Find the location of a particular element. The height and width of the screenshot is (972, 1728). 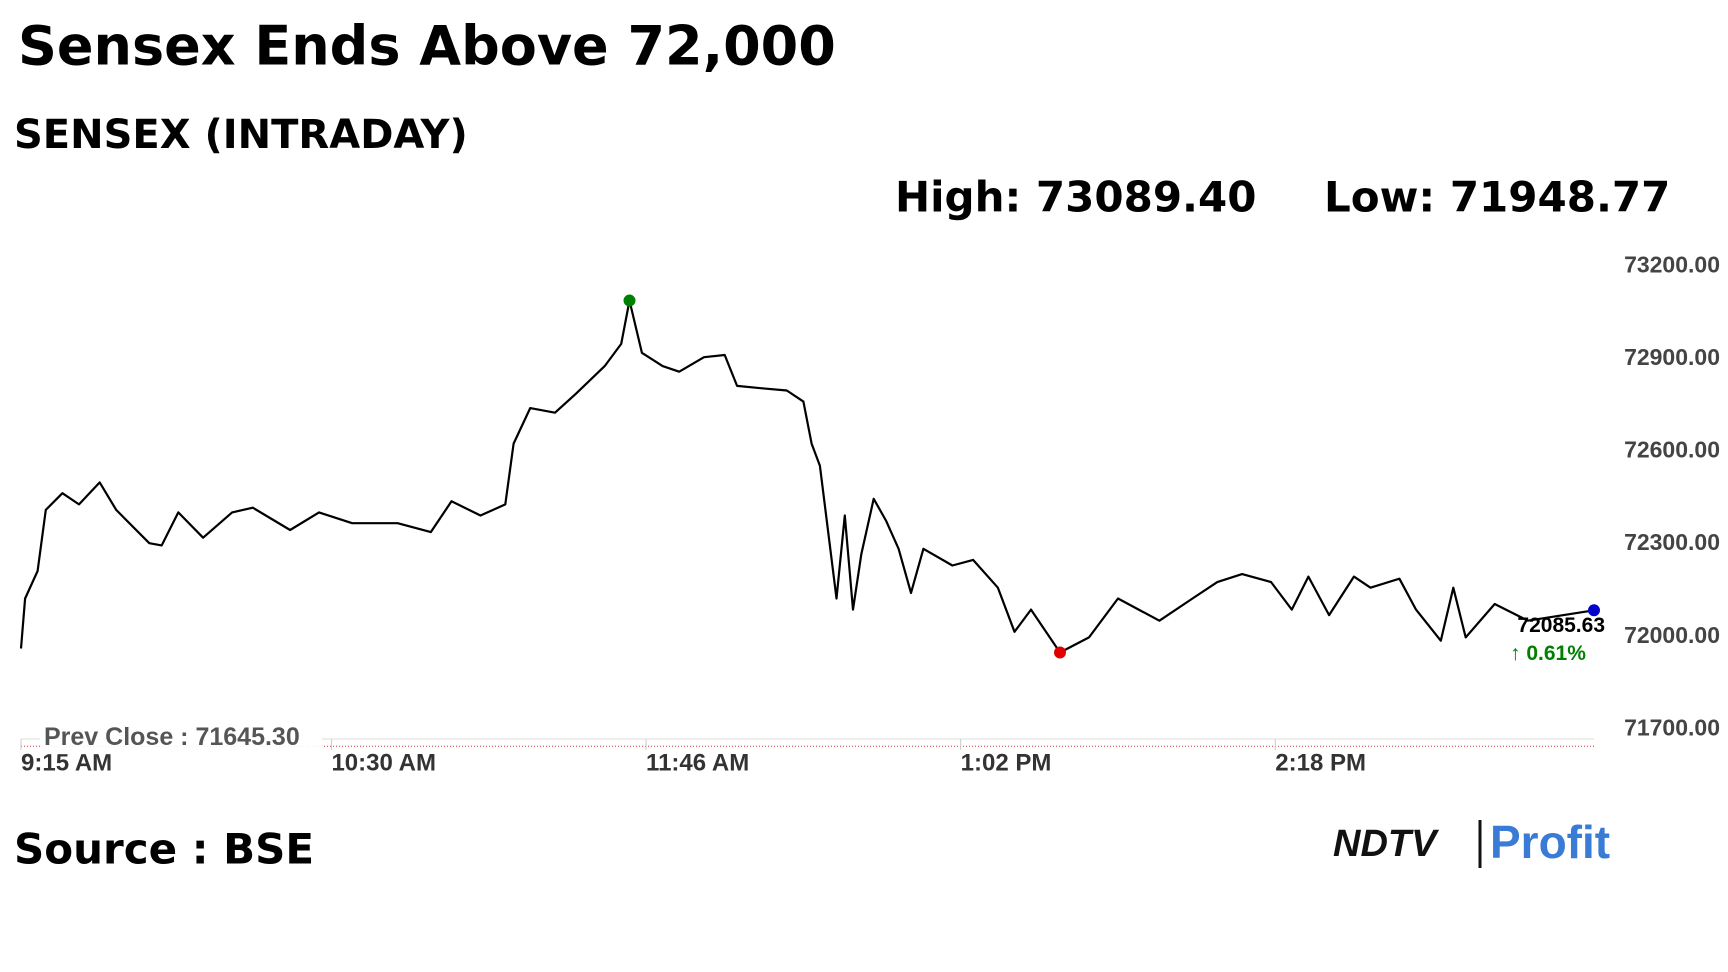

y-tick-label: 72900.00 is located at coordinates (1672, 357).